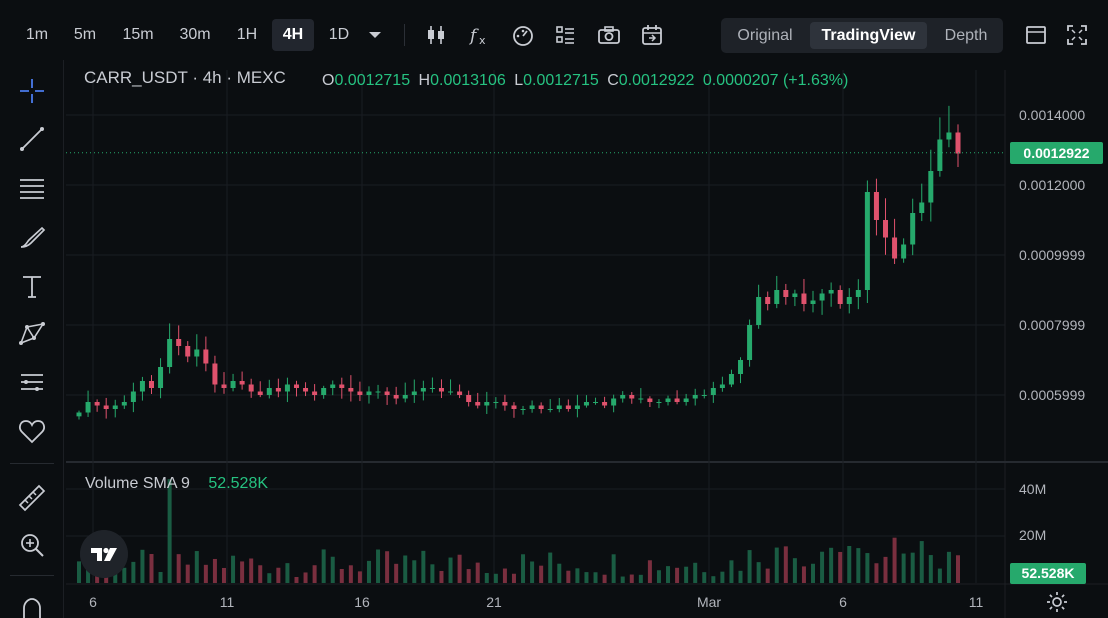 This screenshot has width=1108, height=618. What do you see at coordinates (966, 35) in the screenshot?
I see `view-depth-button: Depth` at bounding box center [966, 35].